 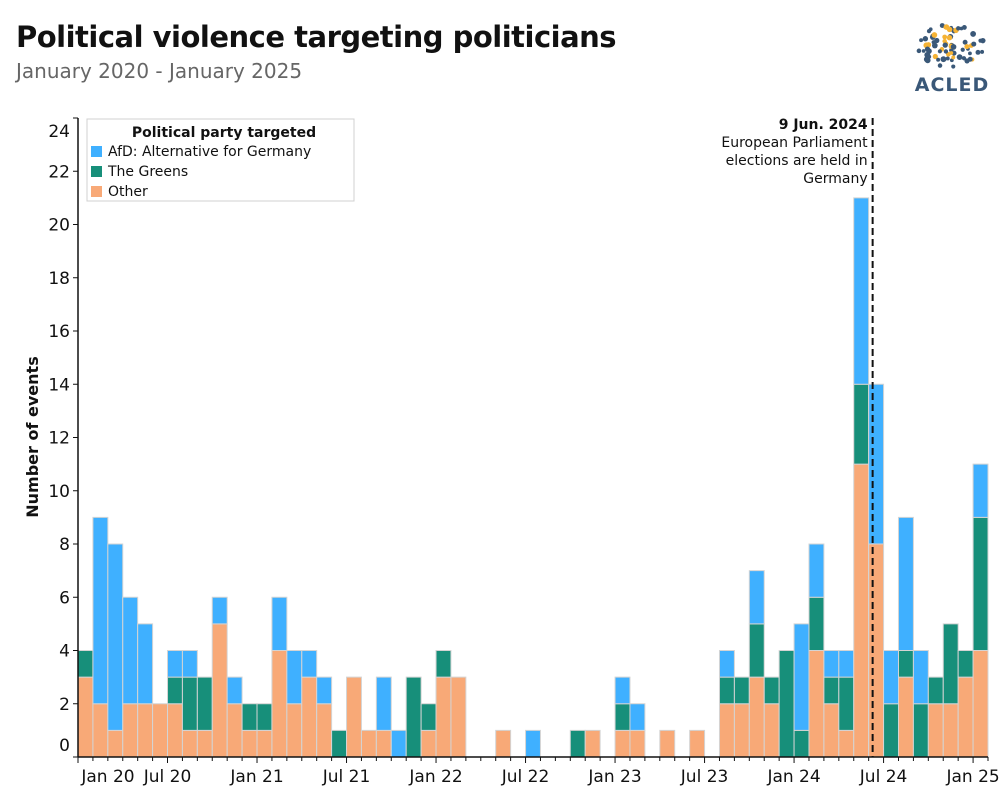 I want to click on legend-item-label: Other, so click(x=128, y=192).